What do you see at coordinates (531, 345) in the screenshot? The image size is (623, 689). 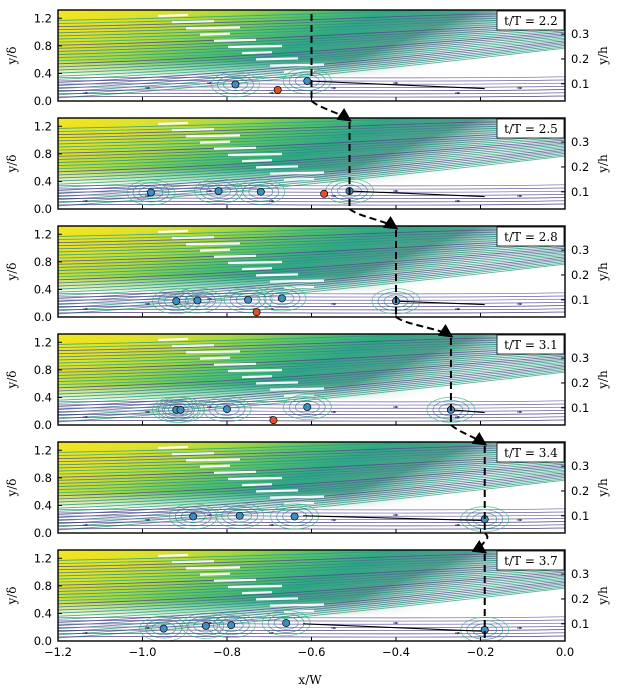 I see `time-label-text: t/T = 3.1` at bounding box center [531, 345].